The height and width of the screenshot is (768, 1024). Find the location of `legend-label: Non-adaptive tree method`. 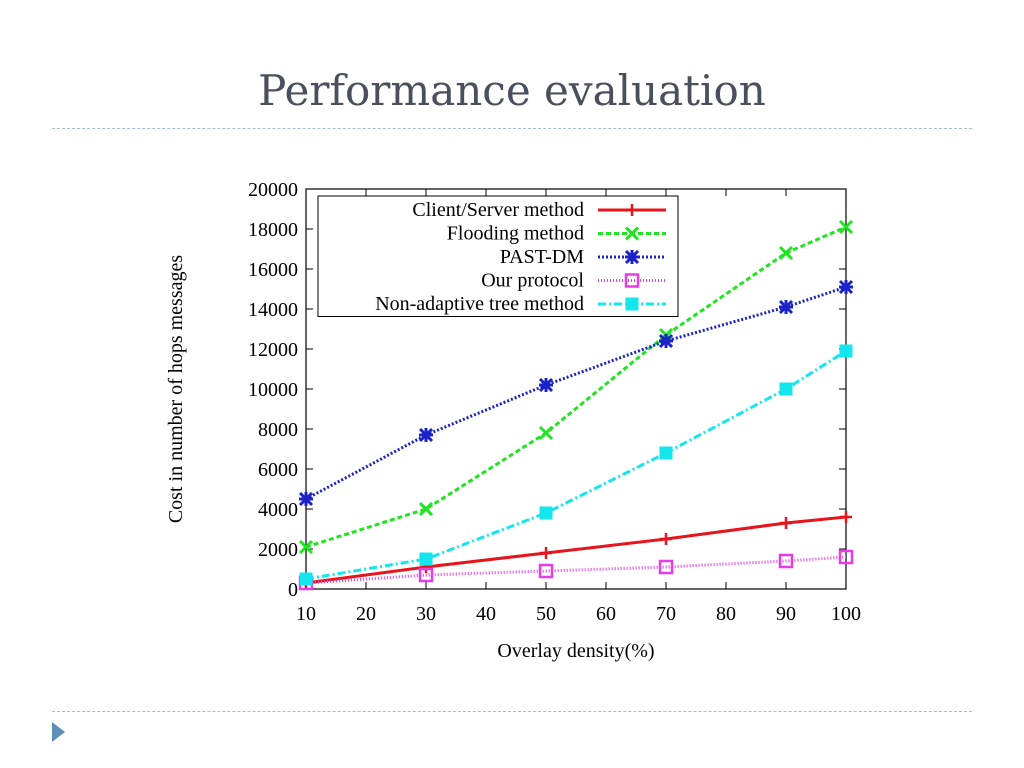

legend-label: Non-adaptive tree method is located at coordinates (479, 304).